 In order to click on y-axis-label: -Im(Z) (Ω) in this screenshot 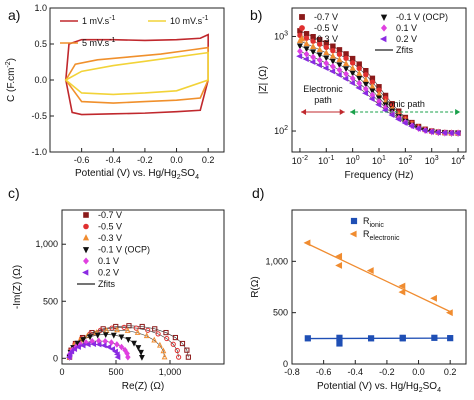, I will do `click(17, 287)`.